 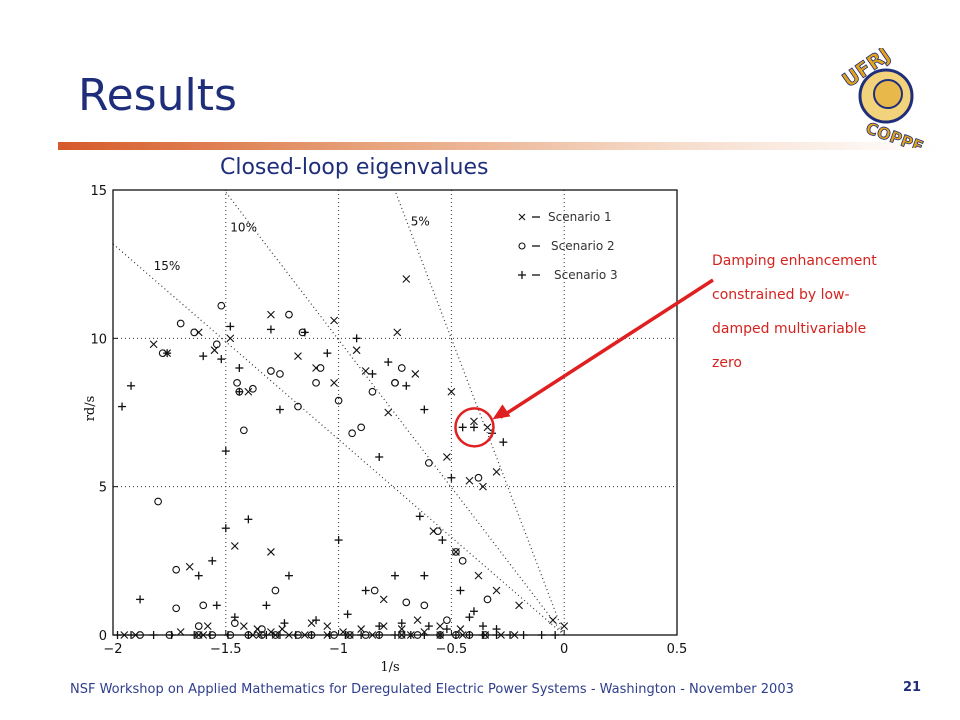 I want to click on ufrj-coppe-logo: UFRJ COPPE, so click(x=881, y=98).